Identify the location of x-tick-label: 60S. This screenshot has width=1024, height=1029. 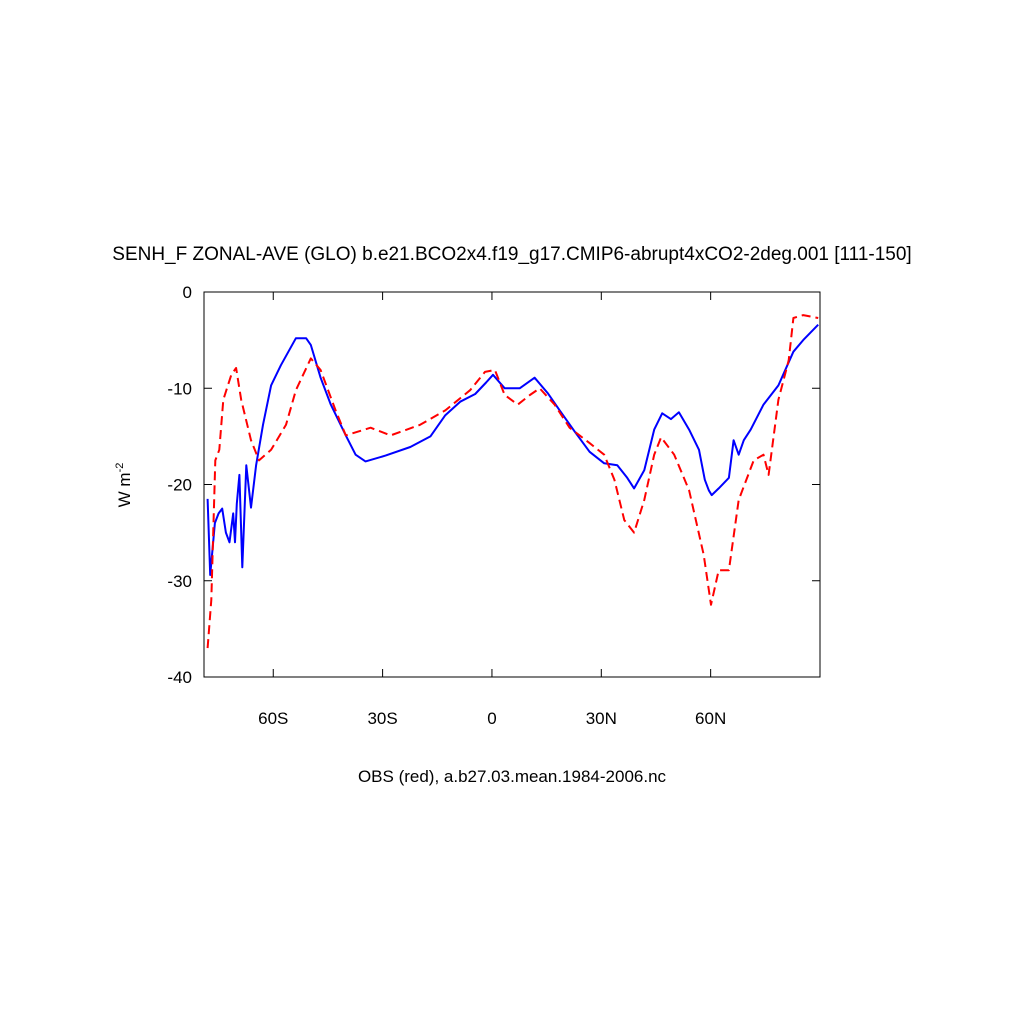
(273, 718).